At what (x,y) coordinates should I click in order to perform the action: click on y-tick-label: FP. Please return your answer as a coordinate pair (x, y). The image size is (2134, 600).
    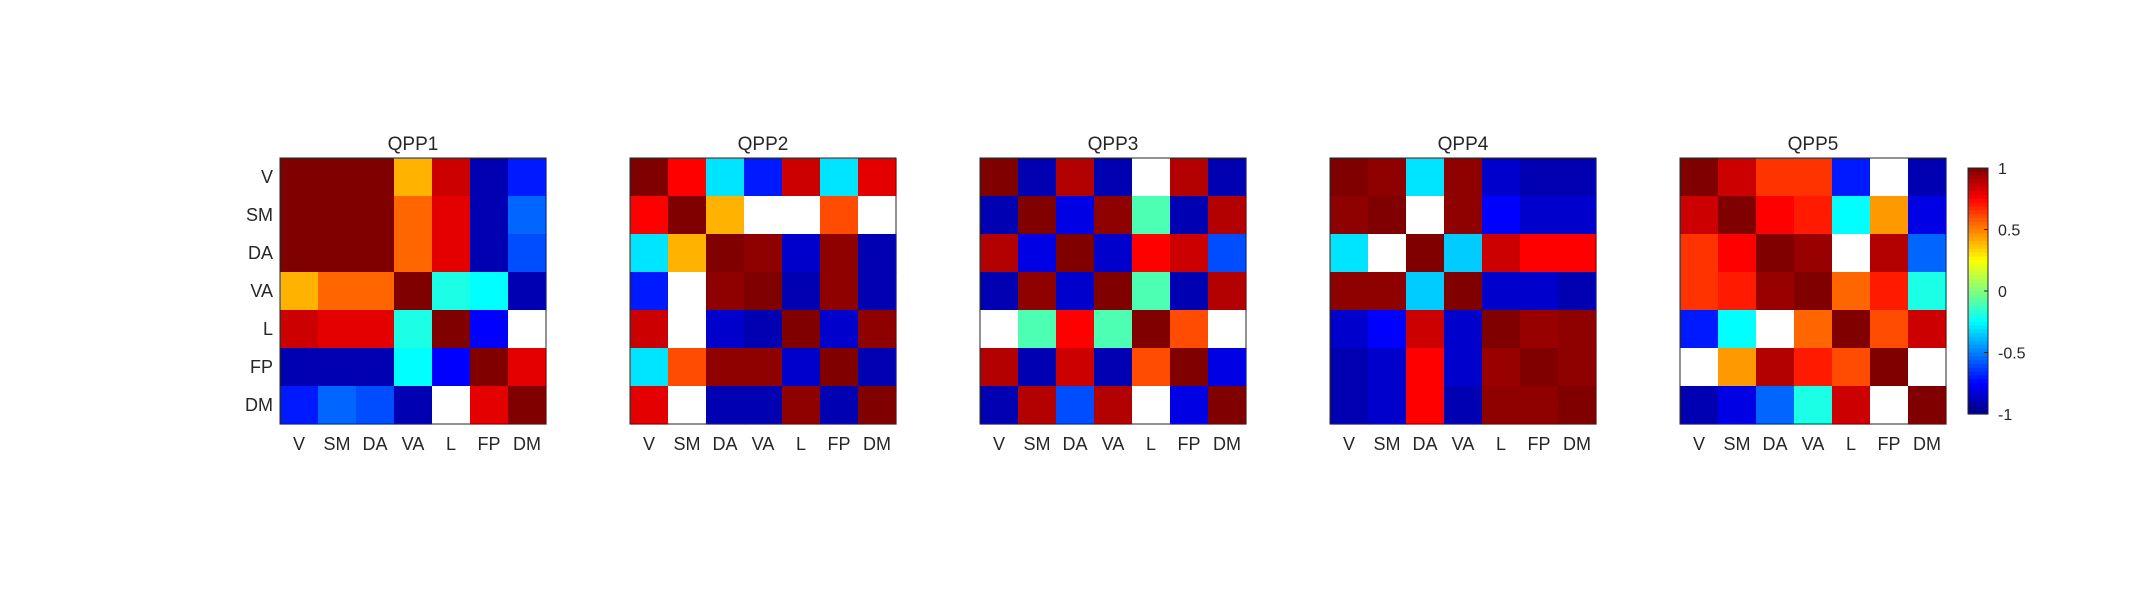
    Looking at the image, I should click on (261, 367).